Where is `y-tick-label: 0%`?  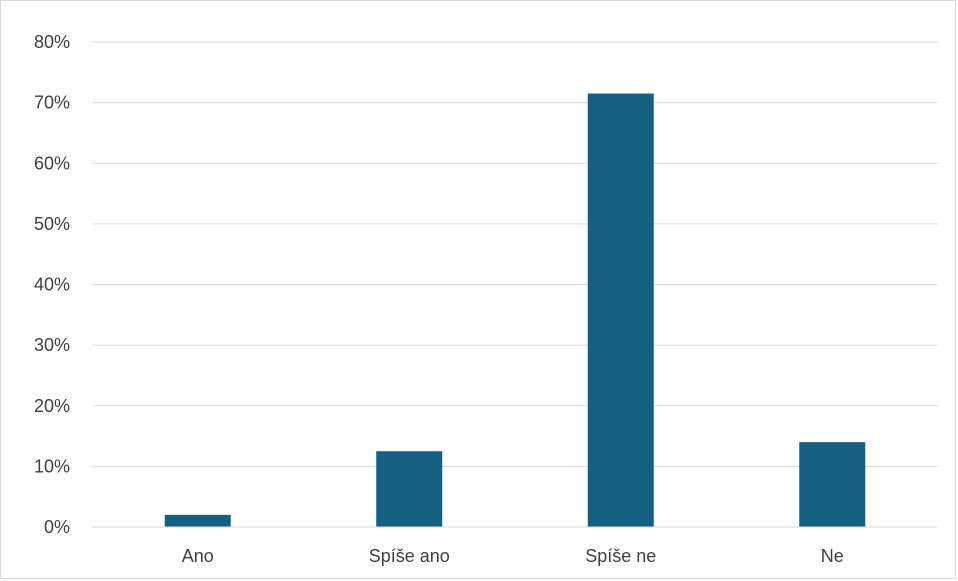 y-tick-label: 0% is located at coordinates (57, 527).